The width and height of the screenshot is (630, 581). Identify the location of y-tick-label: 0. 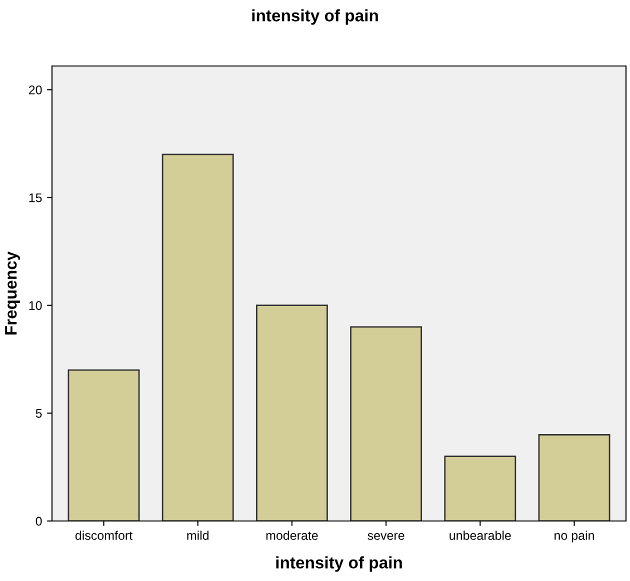
(39, 521).